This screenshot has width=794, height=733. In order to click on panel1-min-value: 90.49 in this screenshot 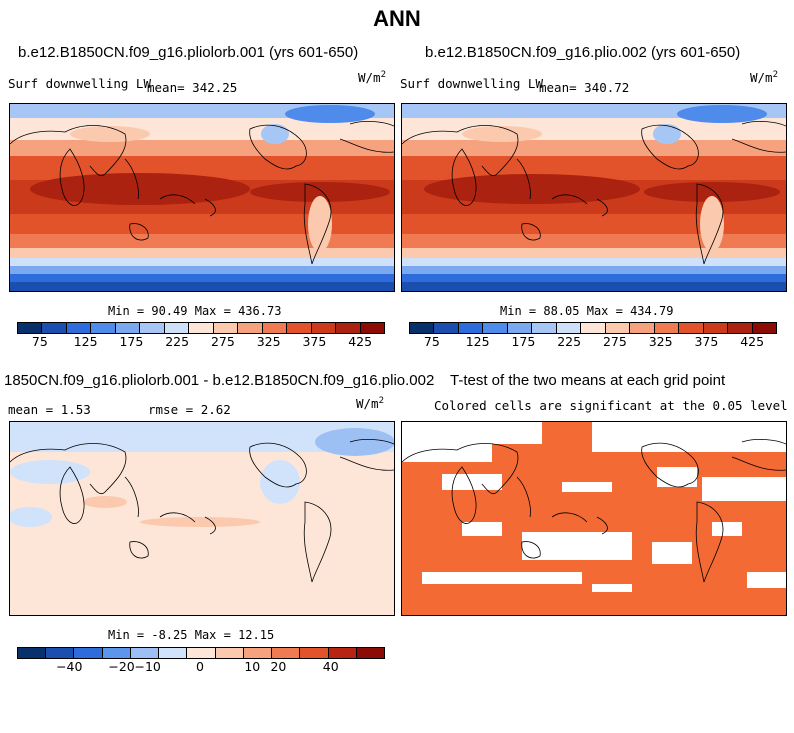, I will do `click(169, 311)`.